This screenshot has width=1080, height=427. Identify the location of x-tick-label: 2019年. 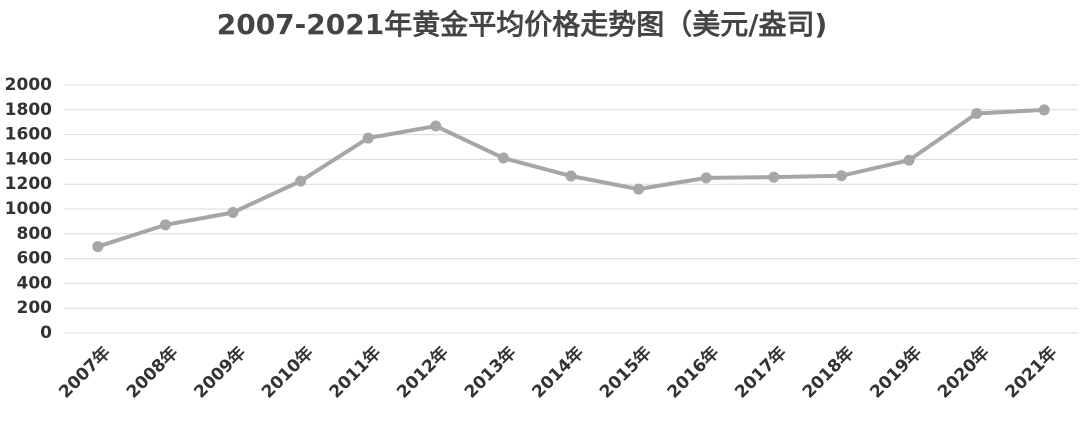
(896, 372).